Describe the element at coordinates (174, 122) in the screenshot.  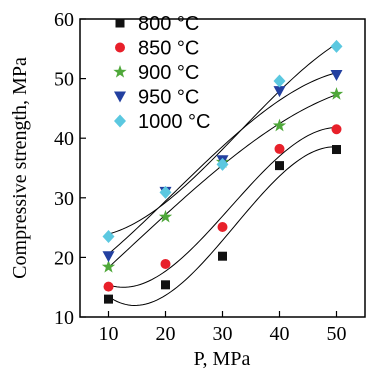
I see `legend-label: 1000 °C` at that location.